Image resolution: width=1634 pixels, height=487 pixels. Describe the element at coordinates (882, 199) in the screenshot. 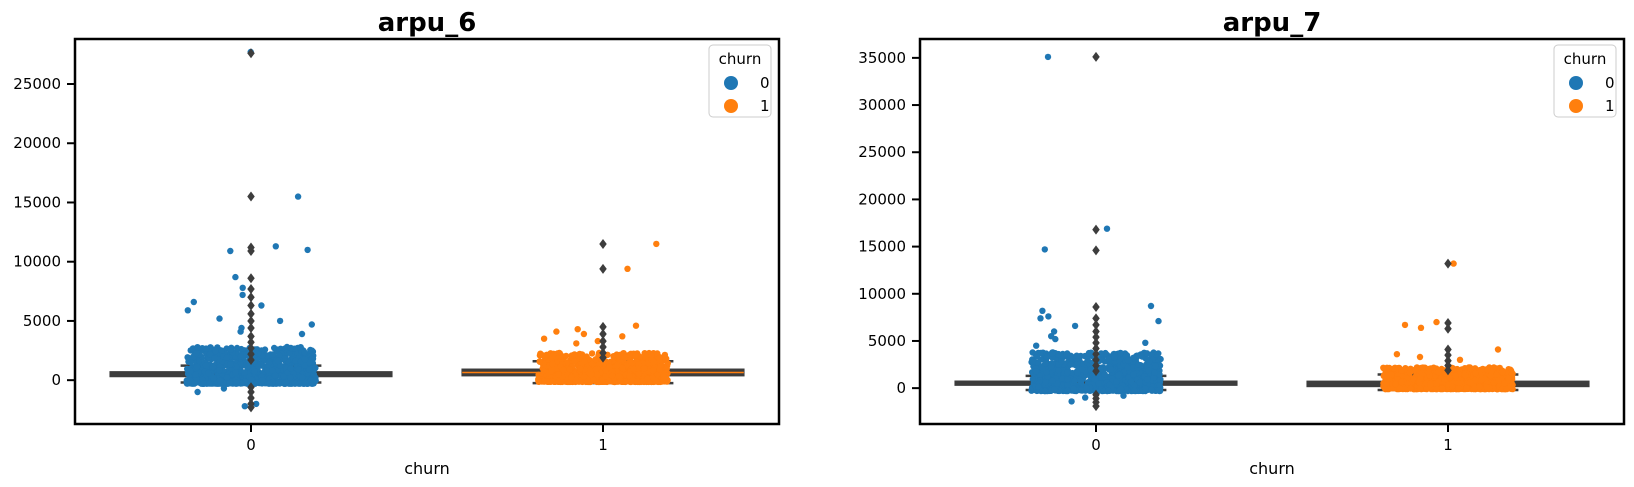

I see `y-tick-label: 20000` at that location.